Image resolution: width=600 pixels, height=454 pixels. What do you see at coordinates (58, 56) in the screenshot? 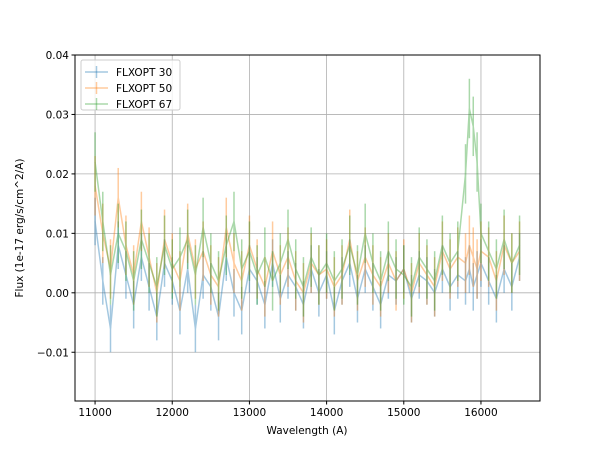
I see `y-tick-label: 0.04` at bounding box center [58, 56].